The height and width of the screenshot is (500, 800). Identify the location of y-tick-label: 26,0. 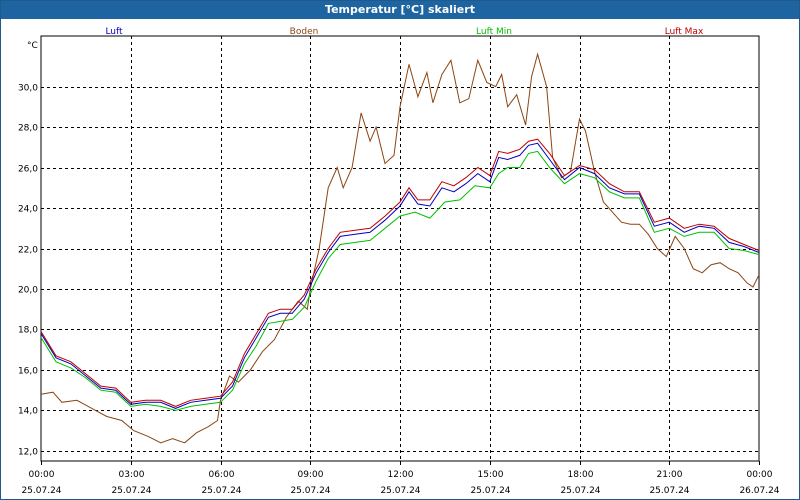
(28, 170).